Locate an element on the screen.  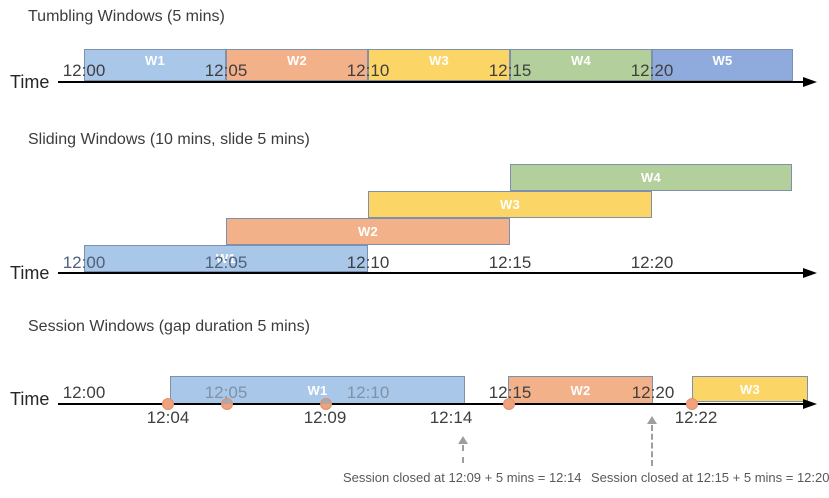
session-event-label-1204: 12:04 is located at coordinates (168, 417).